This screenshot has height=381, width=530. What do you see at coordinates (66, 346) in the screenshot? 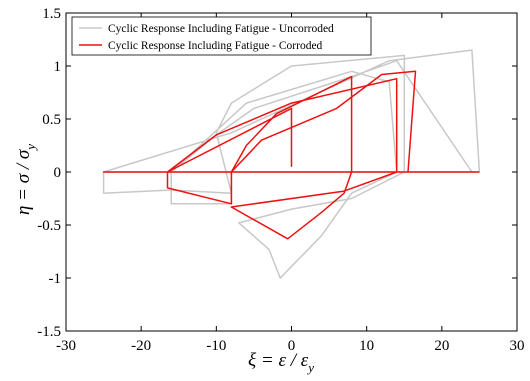
I see `x-tick-label: -30` at bounding box center [66, 346].